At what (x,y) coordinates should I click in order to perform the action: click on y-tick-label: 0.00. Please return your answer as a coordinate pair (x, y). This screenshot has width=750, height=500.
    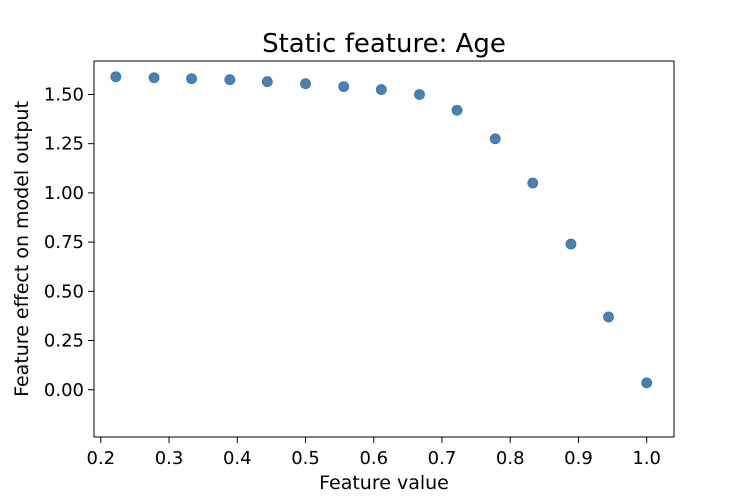
    Looking at the image, I should click on (64, 390).